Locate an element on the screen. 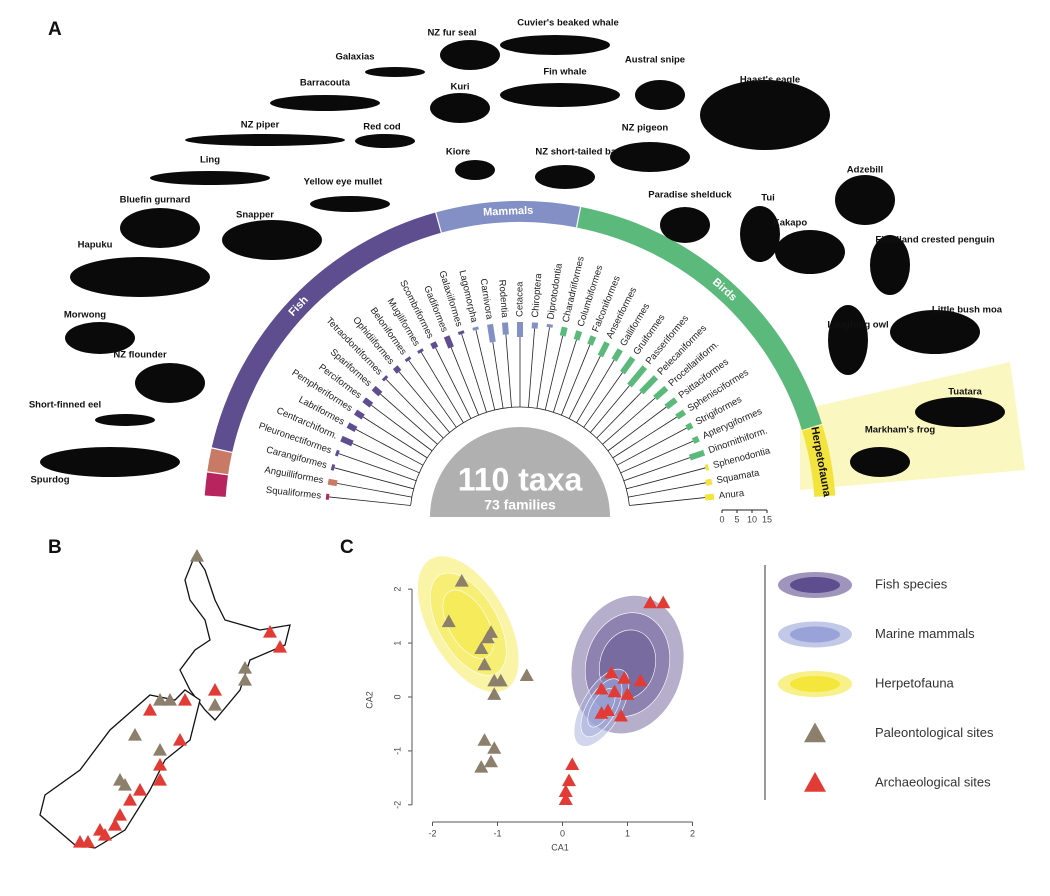 The width and height of the screenshot is (1050, 896). density-region is located at coordinates (468, 624).